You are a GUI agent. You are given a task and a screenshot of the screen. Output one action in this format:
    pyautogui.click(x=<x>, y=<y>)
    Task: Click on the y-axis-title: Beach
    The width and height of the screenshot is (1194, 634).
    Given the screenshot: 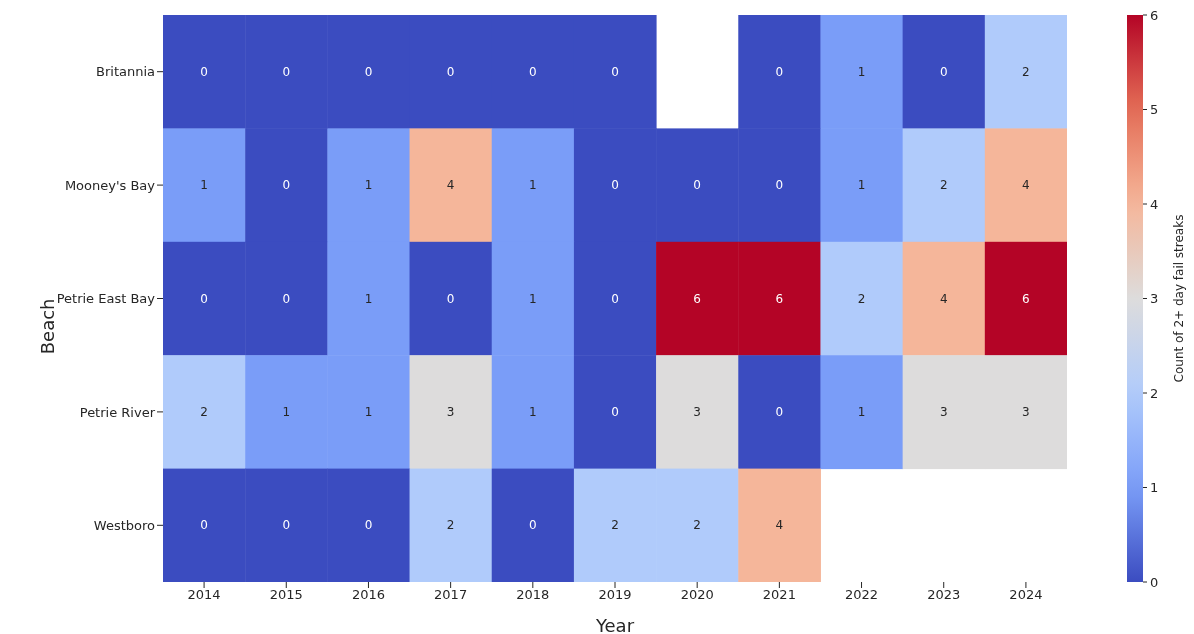 What is the action you would take?
    pyautogui.click(x=48, y=326)
    